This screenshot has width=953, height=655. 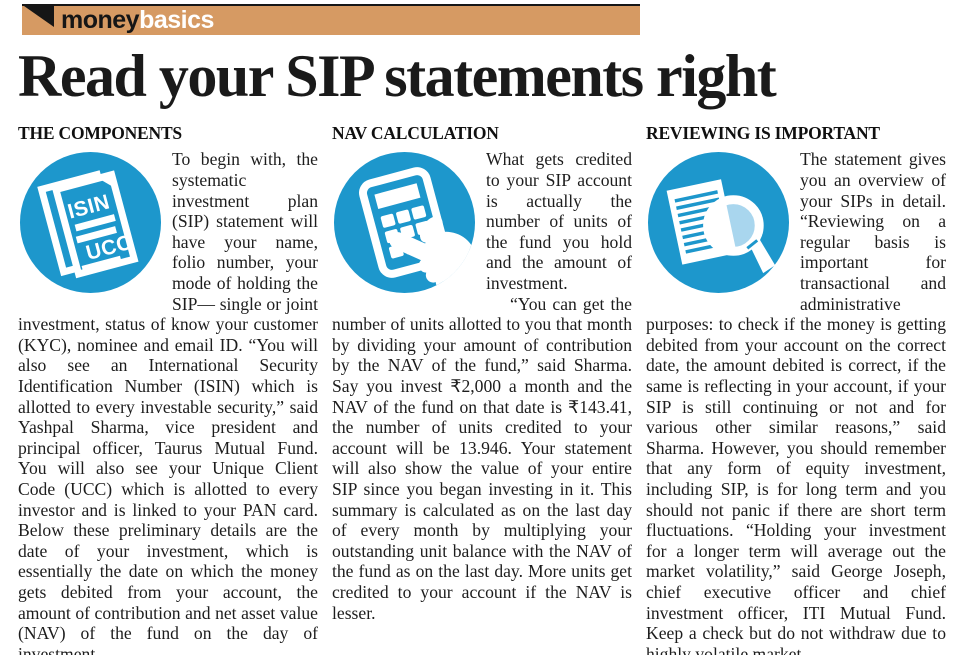 What do you see at coordinates (415, 133) in the screenshot?
I see `column-heading: NAV CALCULATION` at bounding box center [415, 133].